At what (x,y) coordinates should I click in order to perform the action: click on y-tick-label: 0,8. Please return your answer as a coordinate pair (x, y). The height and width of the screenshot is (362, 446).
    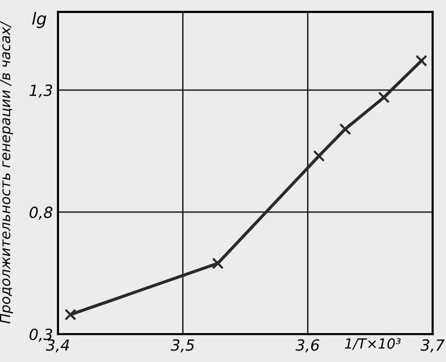
    Looking at the image, I should click on (41, 213).